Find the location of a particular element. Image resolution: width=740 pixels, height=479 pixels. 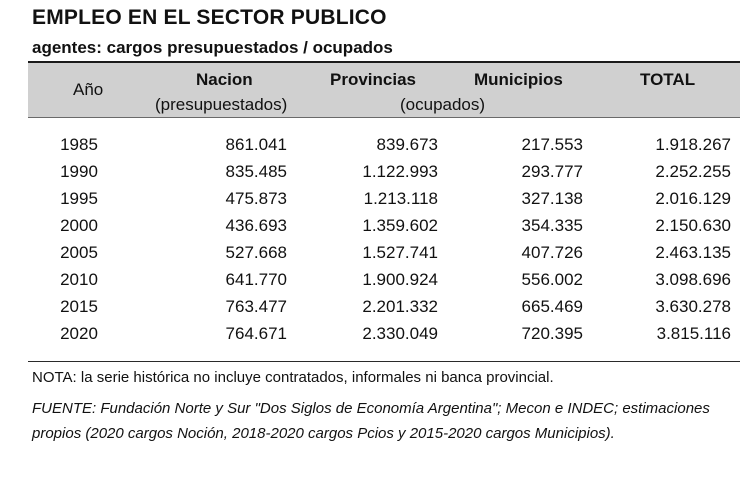

cell-nacion: 436.693 is located at coordinates (256, 225).